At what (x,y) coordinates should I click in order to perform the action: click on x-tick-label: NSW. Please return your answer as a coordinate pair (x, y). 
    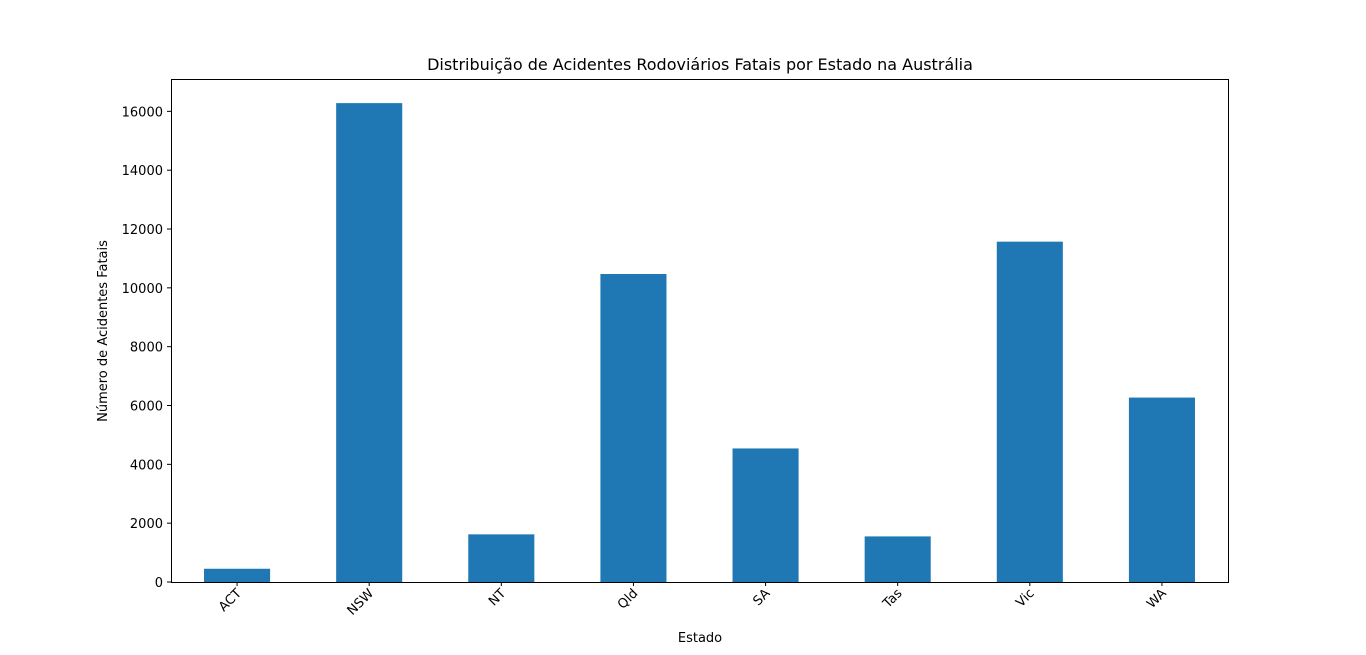
    Looking at the image, I should click on (361, 602).